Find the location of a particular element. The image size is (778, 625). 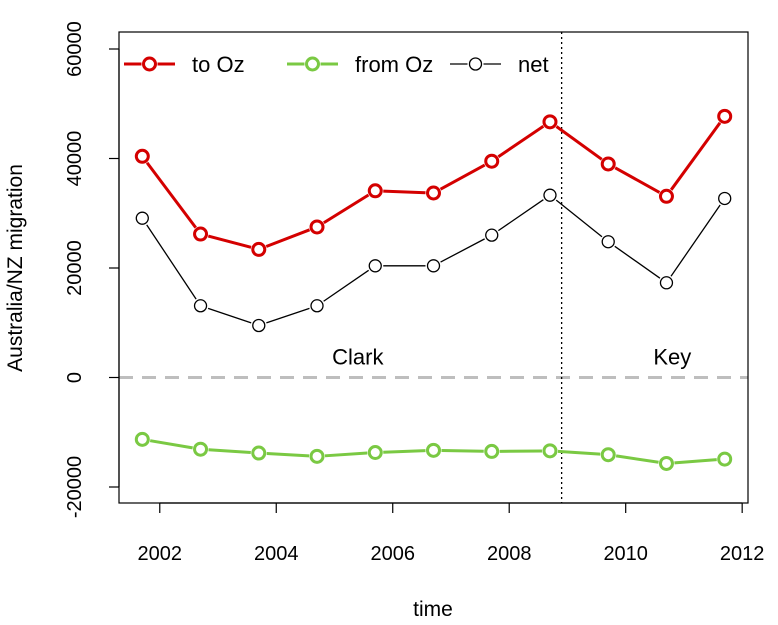

y-axis-title: Australia/NZ migration is located at coordinates (15, 268).